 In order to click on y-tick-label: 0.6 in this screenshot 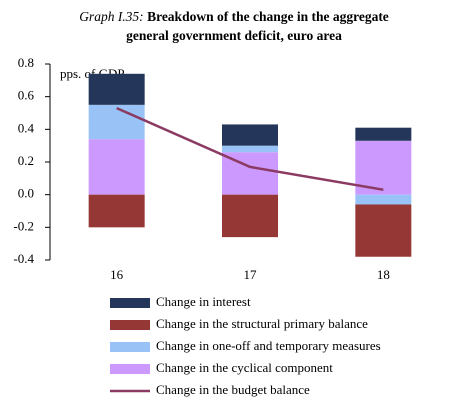, I will do `click(26, 95)`.